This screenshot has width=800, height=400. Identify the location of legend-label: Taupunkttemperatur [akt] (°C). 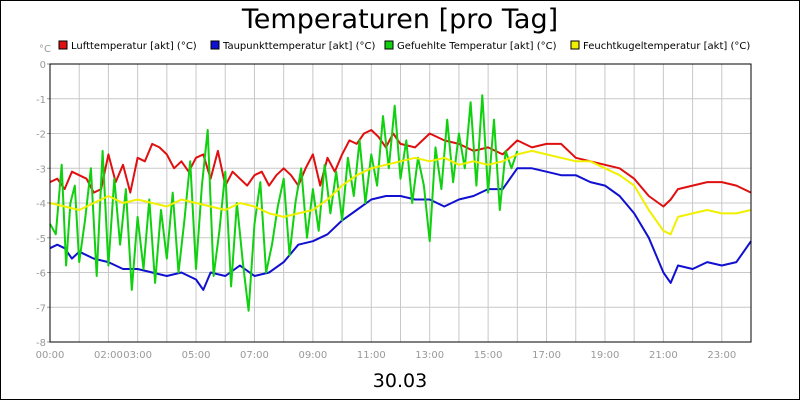
(298, 46).